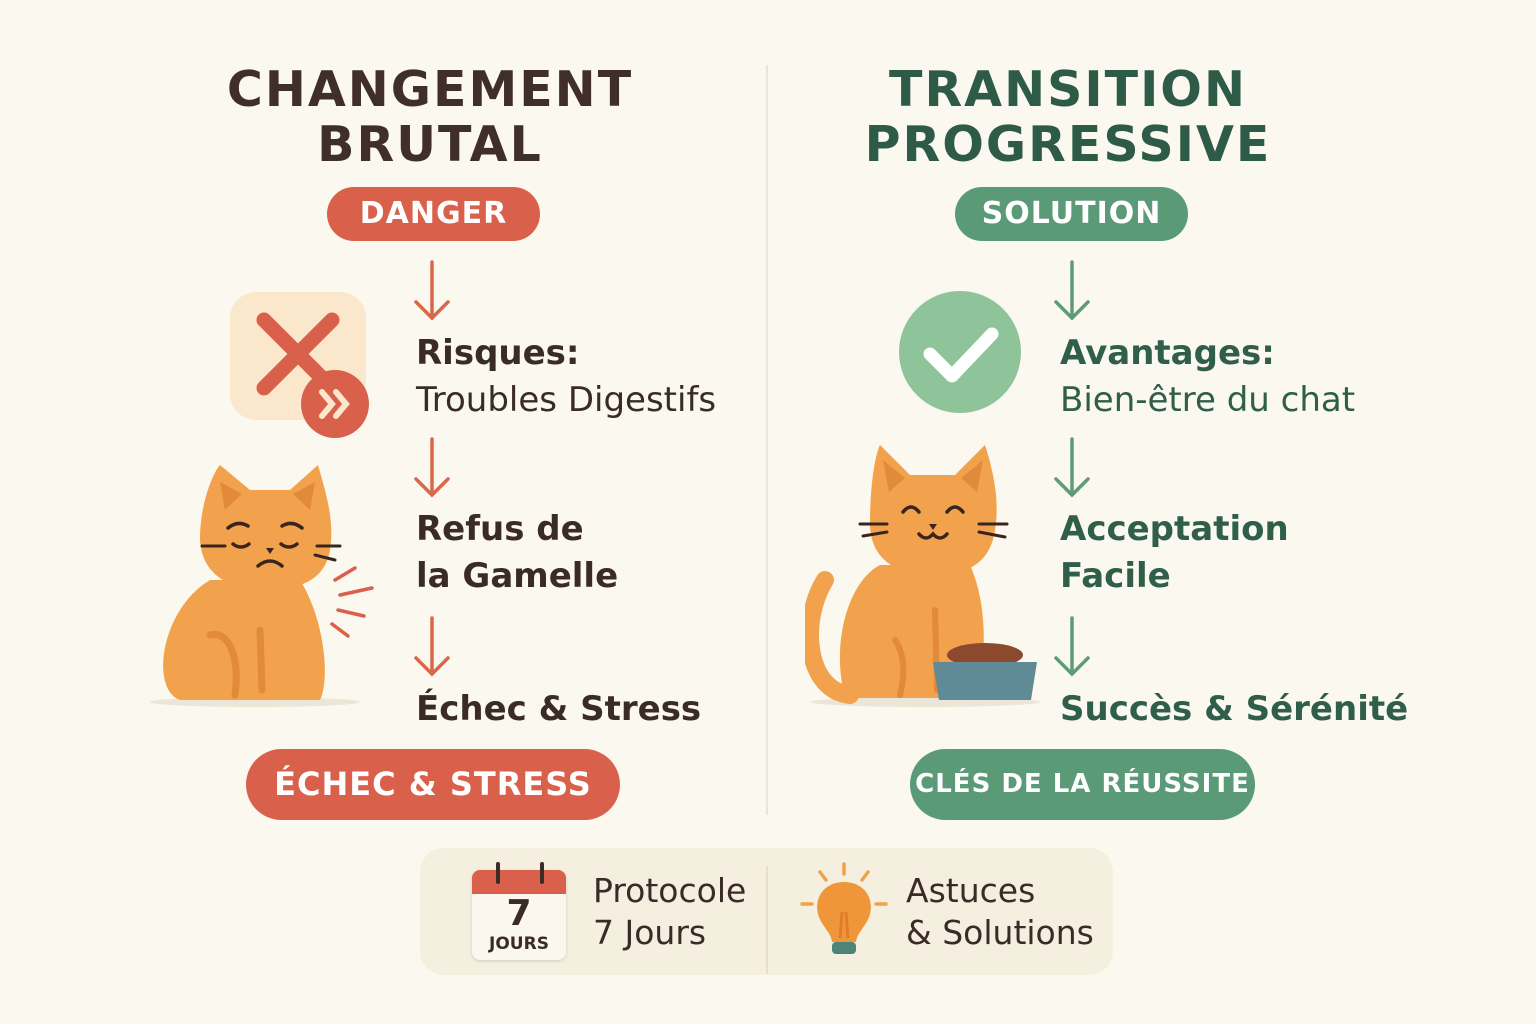  What do you see at coordinates (433, 214) in the screenshot?
I see `danger-badge: DANGER` at bounding box center [433, 214].